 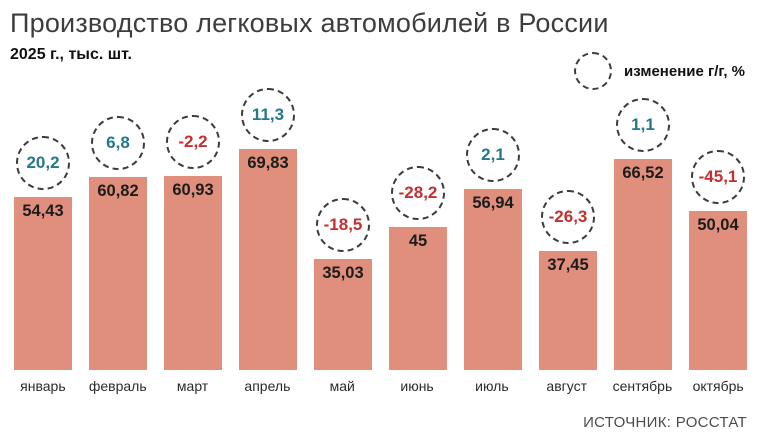 I want to click on bar: 60,82, so click(x=118, y=273).